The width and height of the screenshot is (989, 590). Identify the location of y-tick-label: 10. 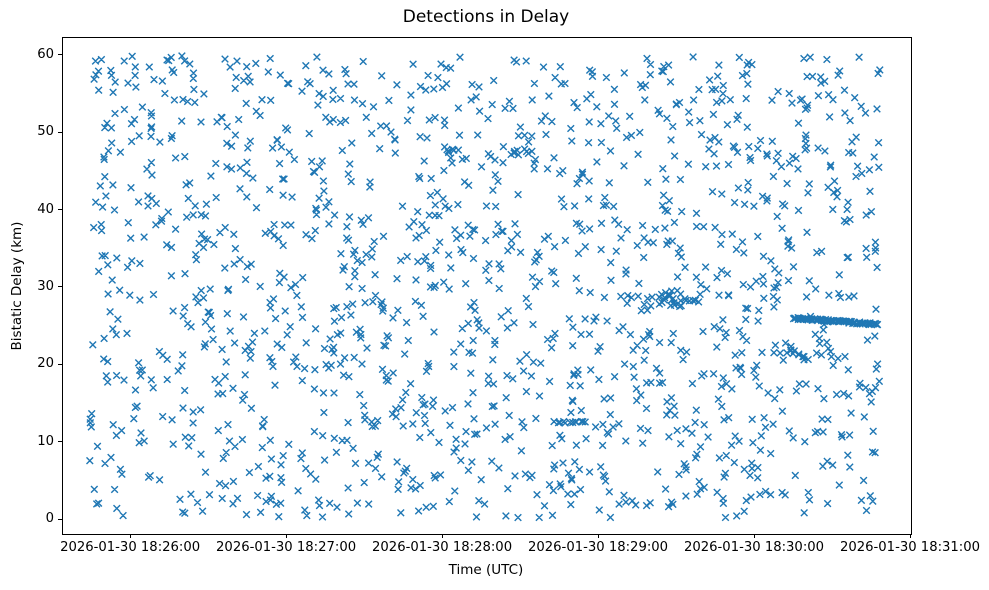
(45, 441).